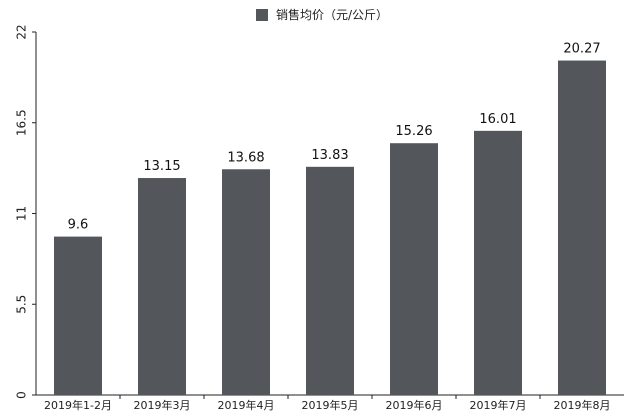  What do you see at coordinates (22, 31) in the screenshot?
I see `y-tick-label: 22` at bounding box center [22, 31].